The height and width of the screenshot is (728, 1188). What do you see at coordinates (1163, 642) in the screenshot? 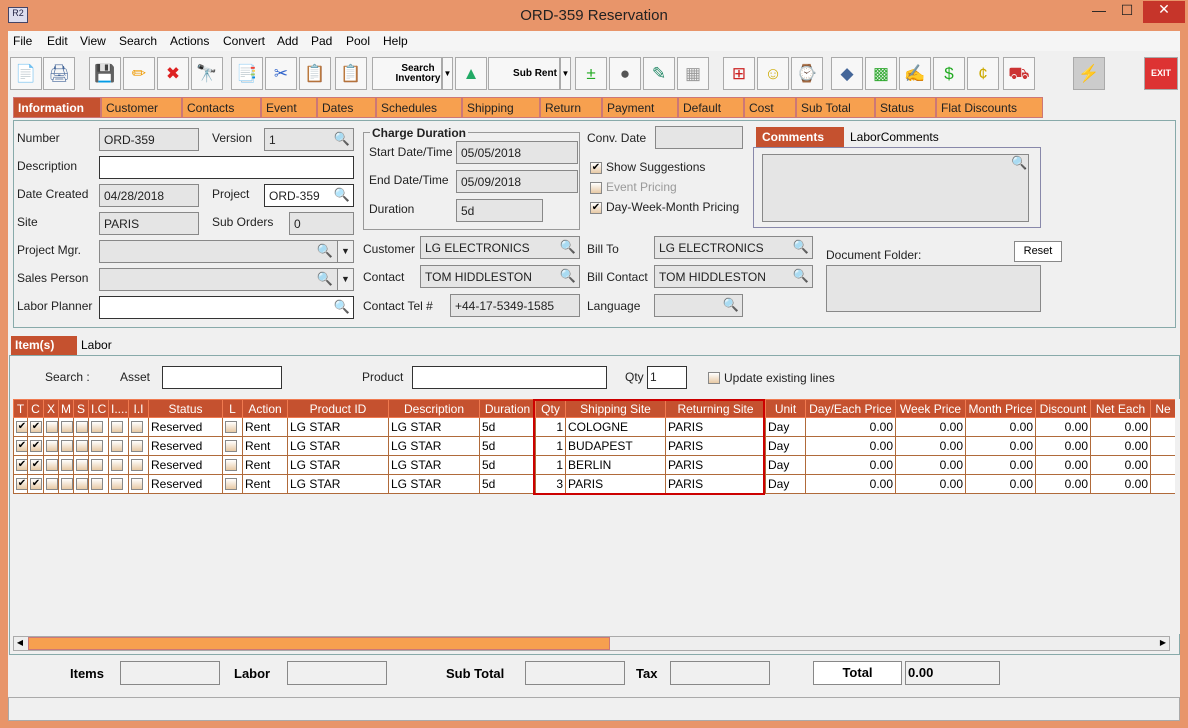
I see `scroll-right-arrow: ▶` at bounding box center [1163, 642].